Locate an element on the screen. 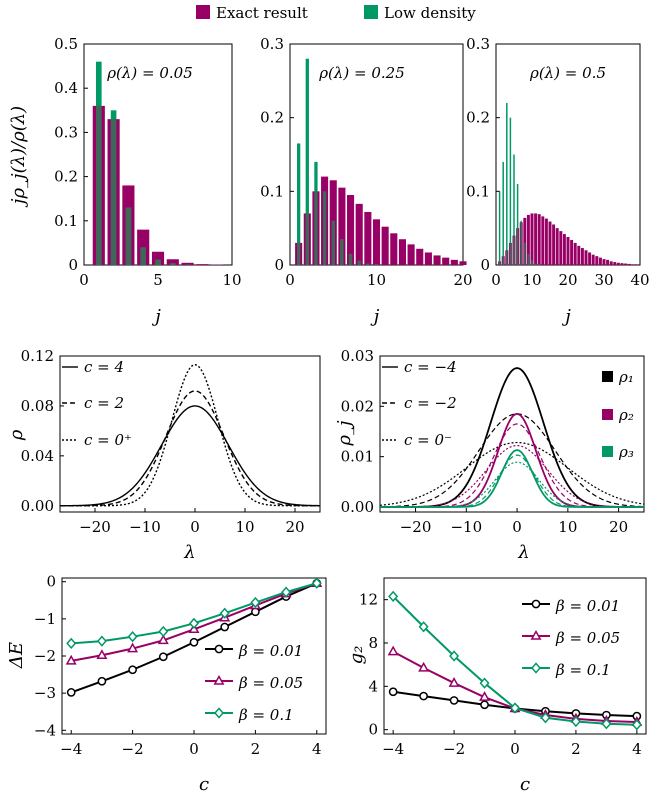 This screenshot has width=654, height=800. y-tick-label: 8 is located at coordinates (373, 643).